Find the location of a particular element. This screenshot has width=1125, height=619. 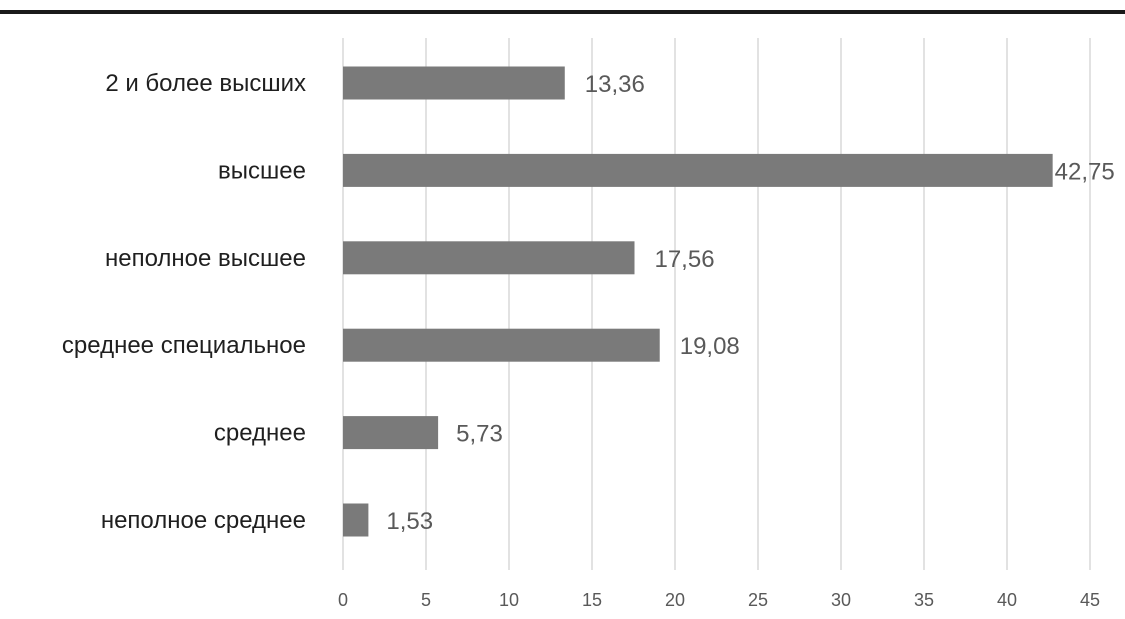

category-label-2: неполное высшее is located at coordinates (205, 258).